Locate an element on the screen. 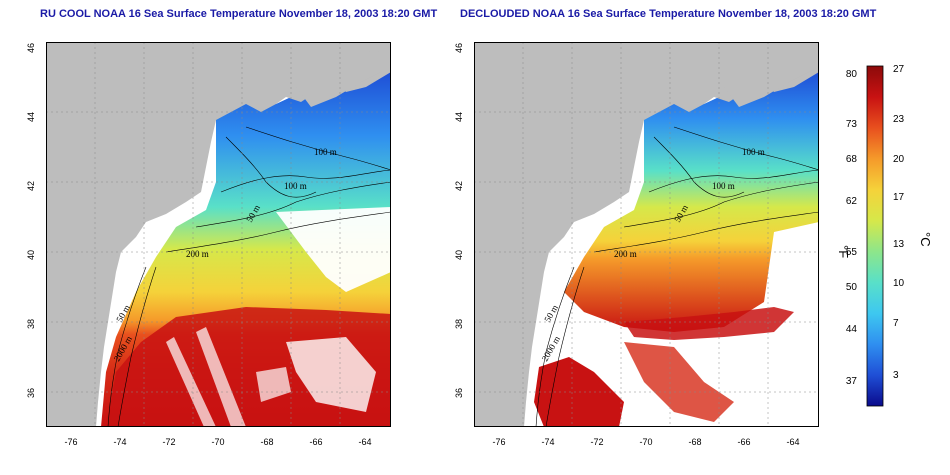 The height and width of the screenshot is (475, 950). x-tick-right-3: -70 is located at coordinates (645, 442).